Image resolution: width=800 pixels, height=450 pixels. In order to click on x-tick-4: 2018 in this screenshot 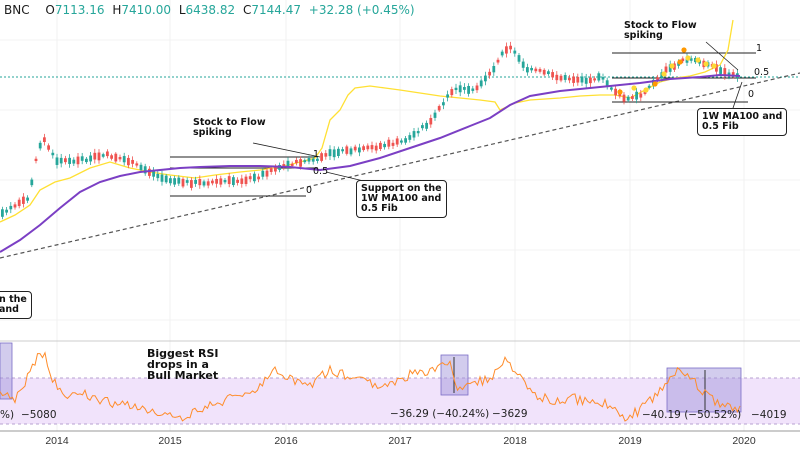, I will do `click(515, 441)`.